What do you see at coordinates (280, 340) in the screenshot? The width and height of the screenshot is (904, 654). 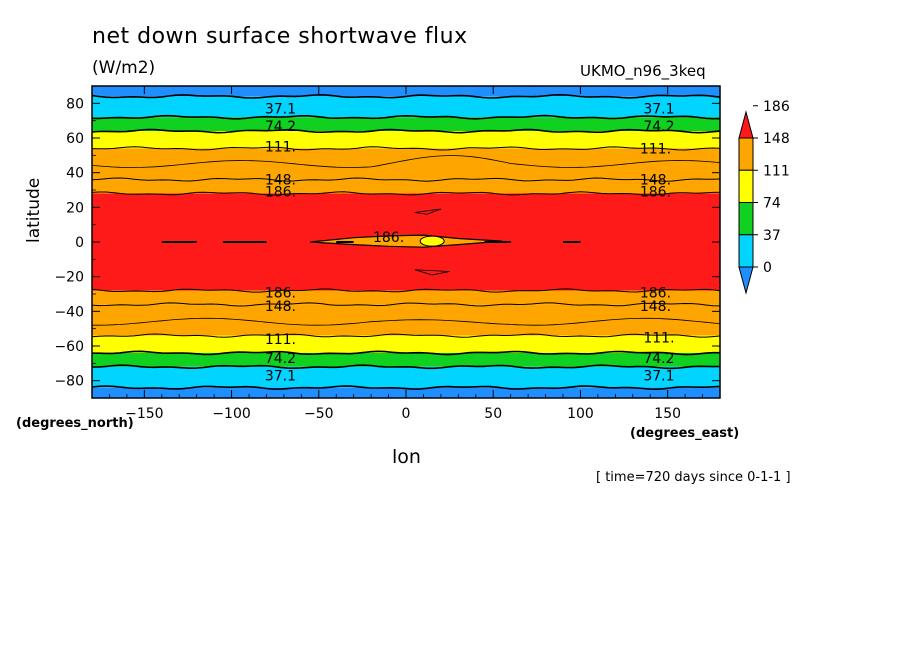 I see `contour-label-15: 111.` at bounding box center [280, 340].